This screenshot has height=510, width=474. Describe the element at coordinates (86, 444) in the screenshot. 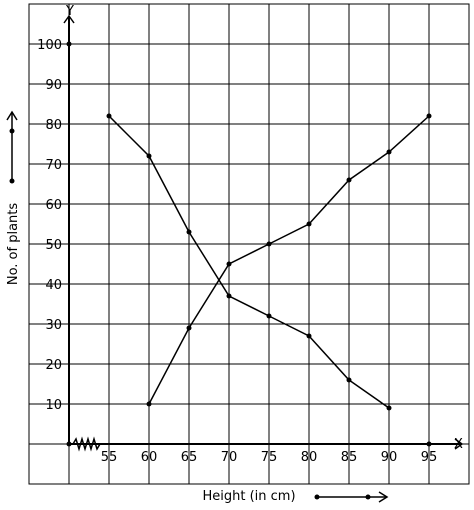

I see `axis-break` at that location.